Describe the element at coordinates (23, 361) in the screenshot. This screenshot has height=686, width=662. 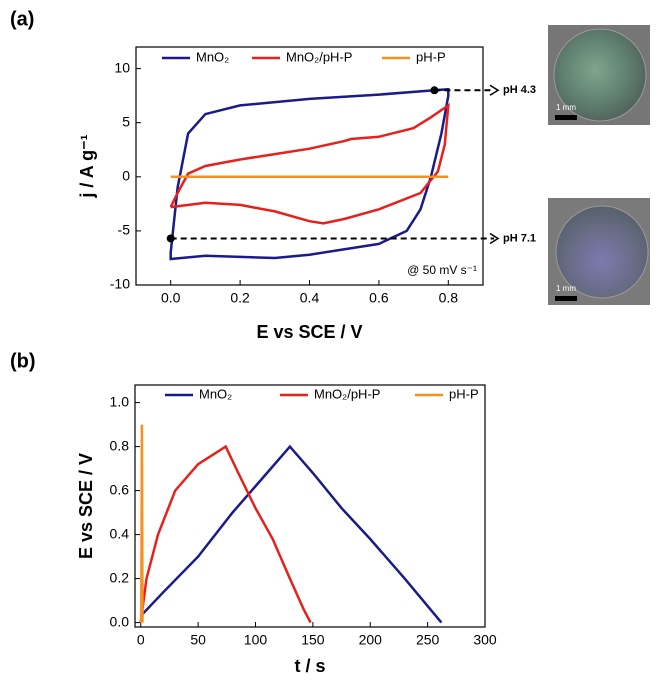
I see `panel-label: (b)` at that location.